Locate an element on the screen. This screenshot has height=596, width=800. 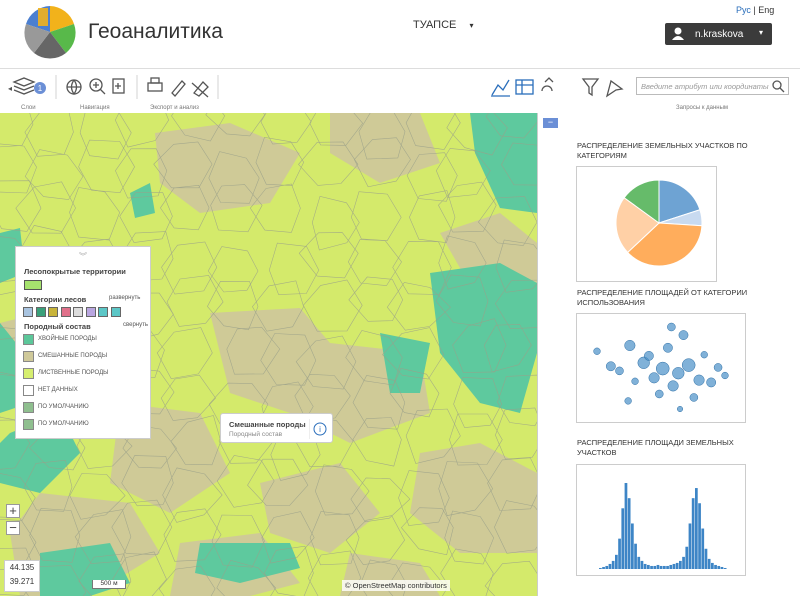
bookmark-button is located at coordinates (118, 86).